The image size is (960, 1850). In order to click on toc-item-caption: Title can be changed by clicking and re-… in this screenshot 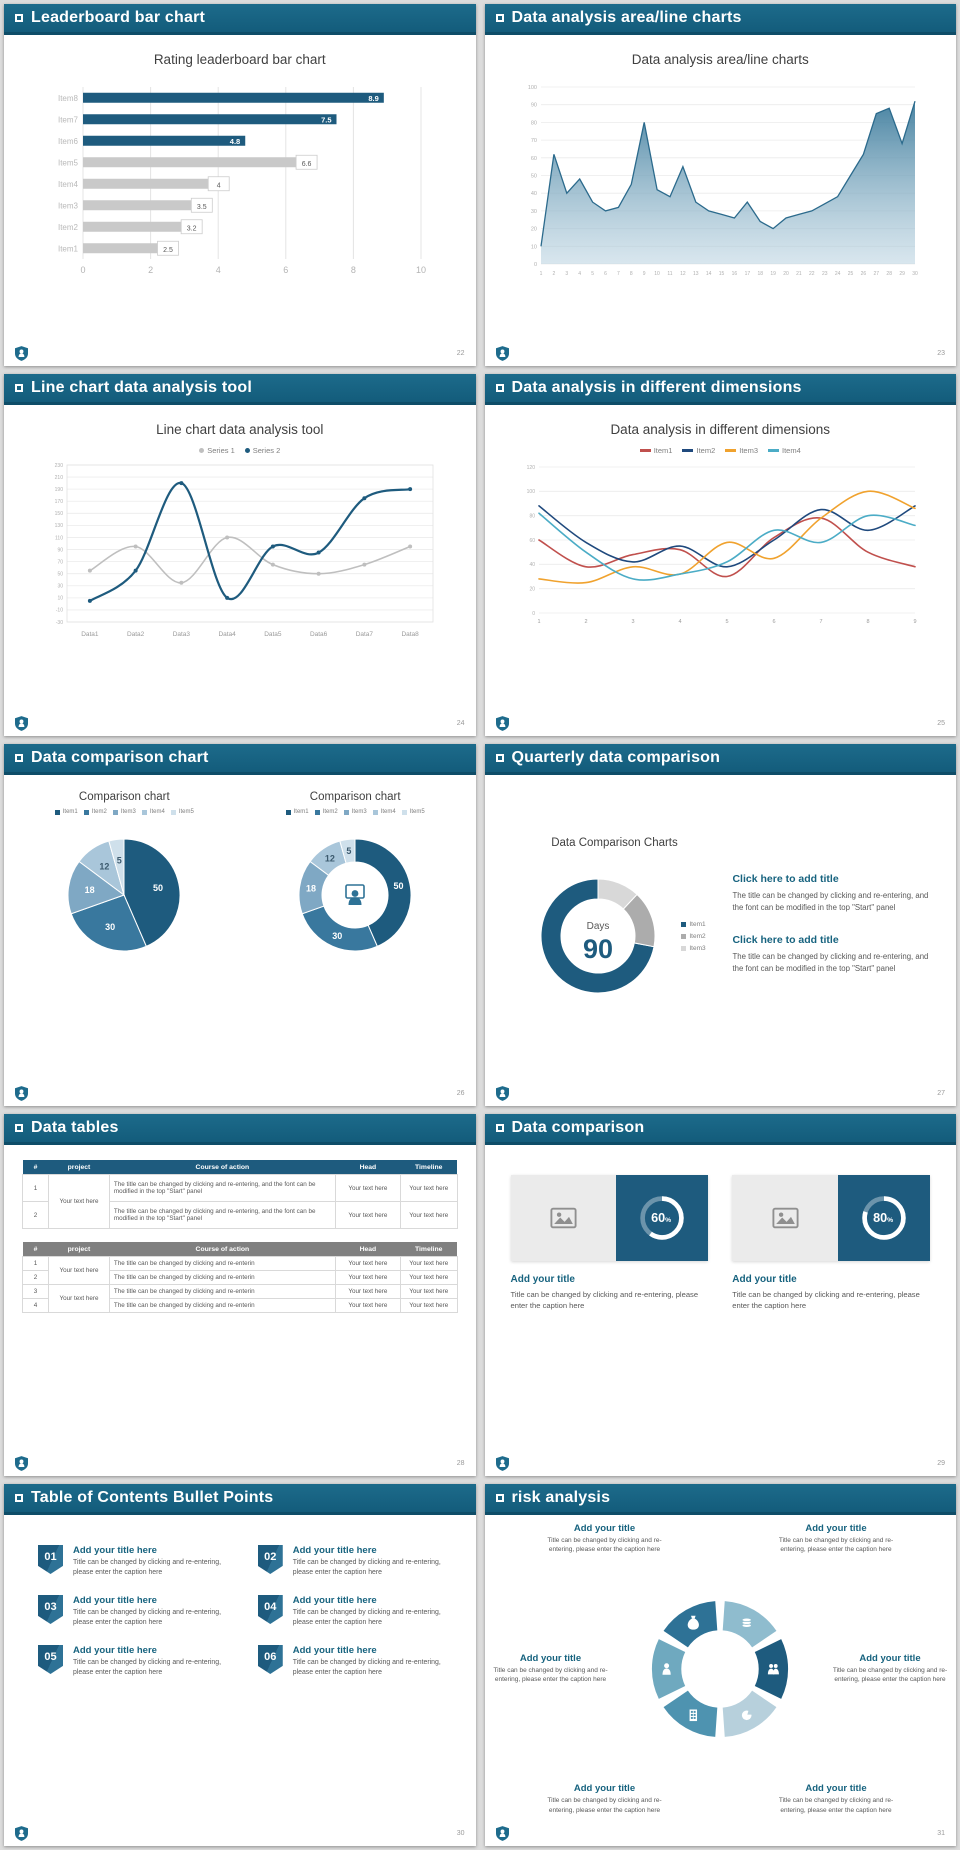, I will do `click(147, 1617)`.